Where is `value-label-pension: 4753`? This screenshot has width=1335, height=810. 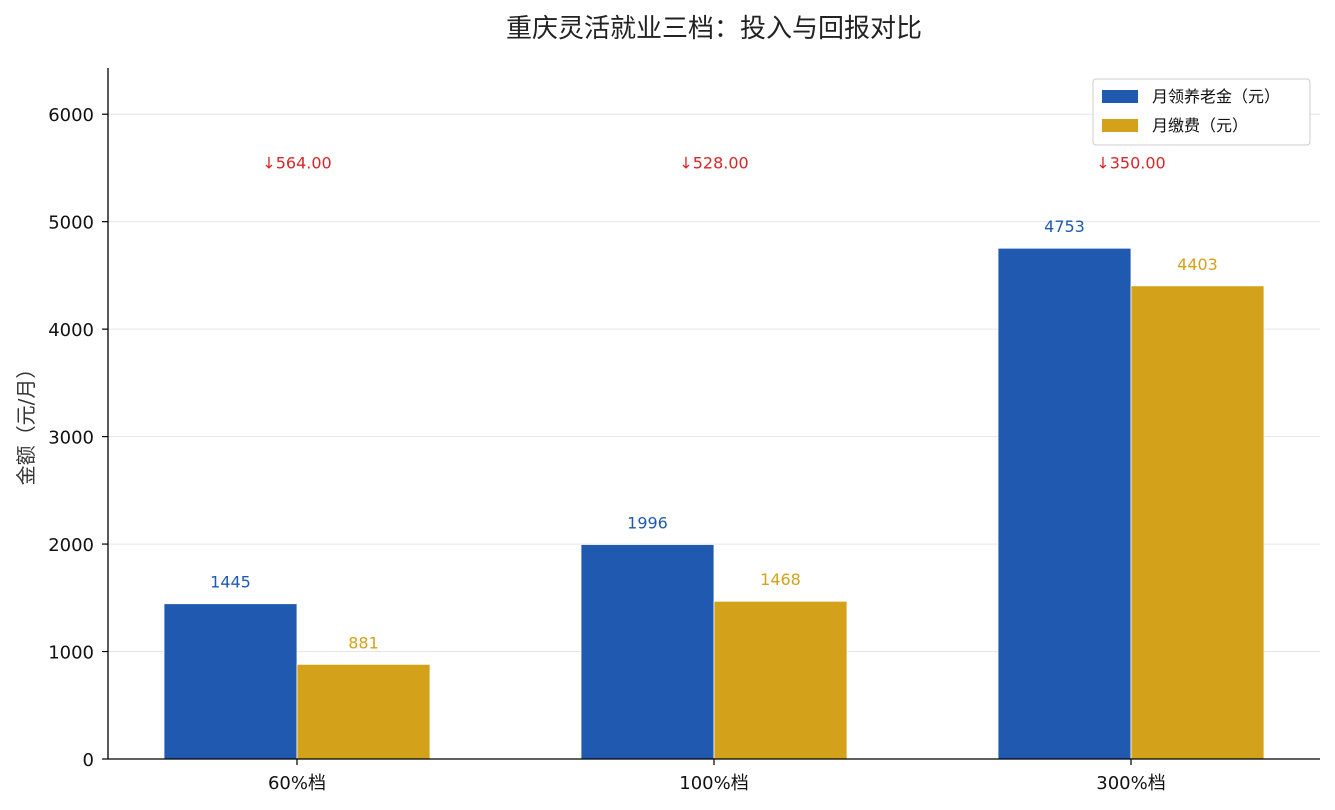
value-label-pension: 4753 is located at coordinates (1064, 226).